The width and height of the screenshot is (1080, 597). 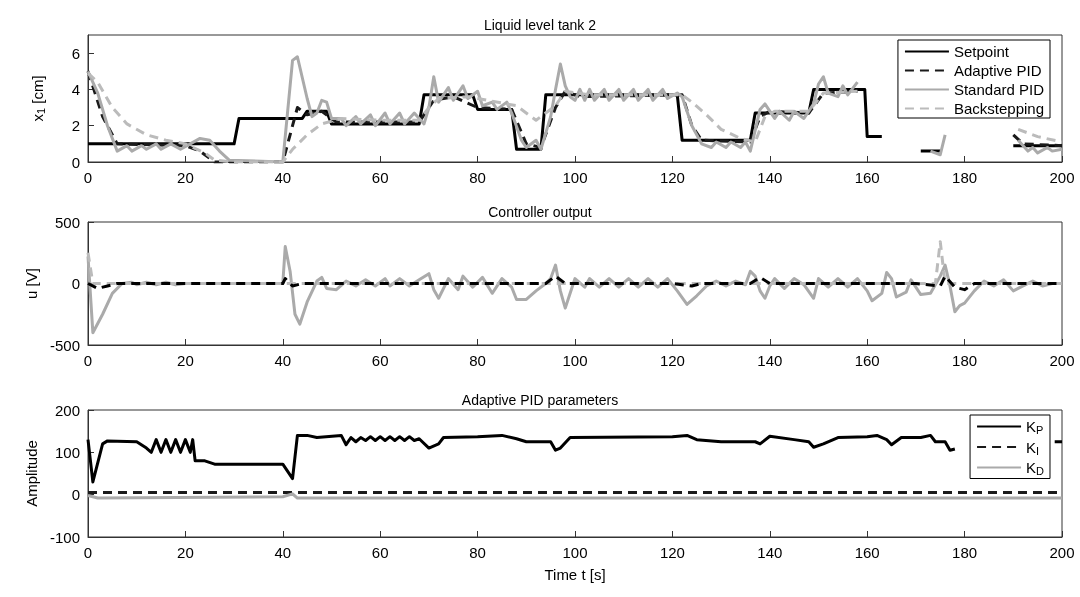 What do you see at coordinates (75, 53) in the screenshot?
I see `y-tick-label: 6` at bounding box center [75, 53].